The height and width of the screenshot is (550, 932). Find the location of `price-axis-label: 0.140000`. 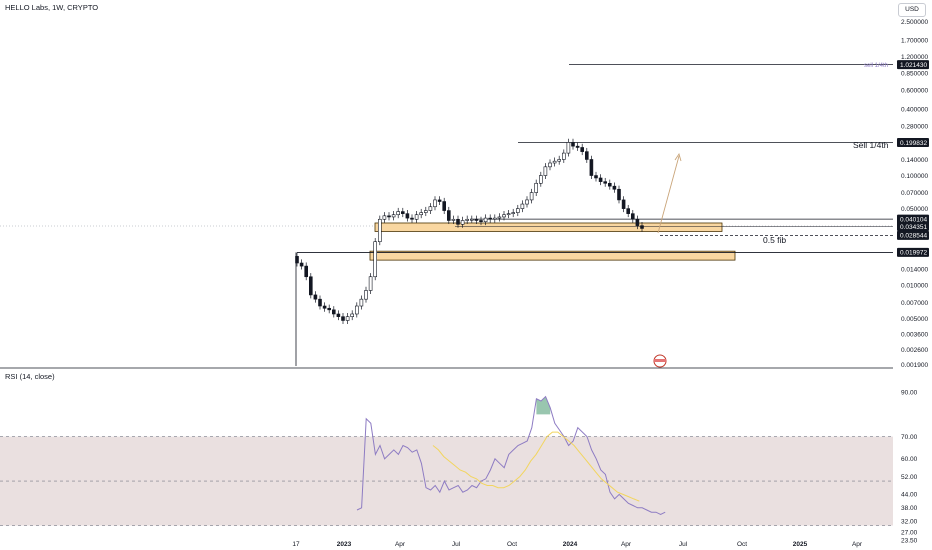

price-axis-label: 0.140000 is located at coordinates (914, 160).